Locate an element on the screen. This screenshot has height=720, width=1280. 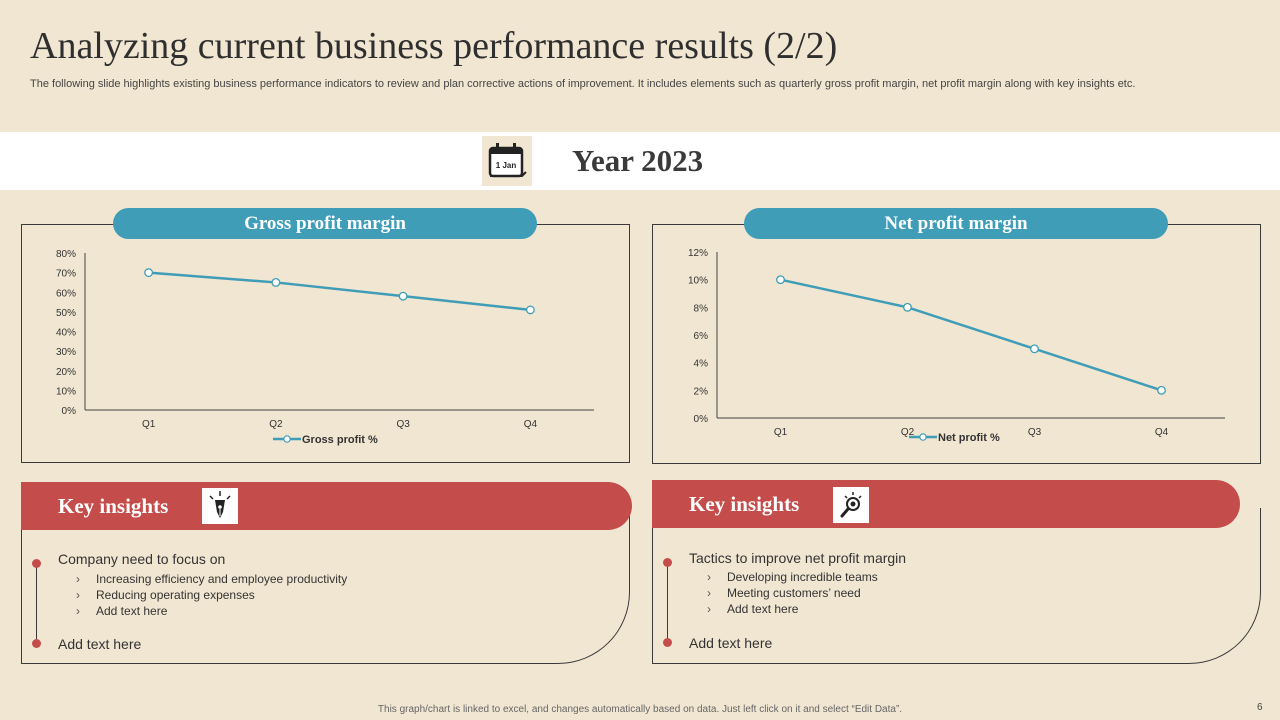
page-number: 6 is located at coordinates (1260, 707).